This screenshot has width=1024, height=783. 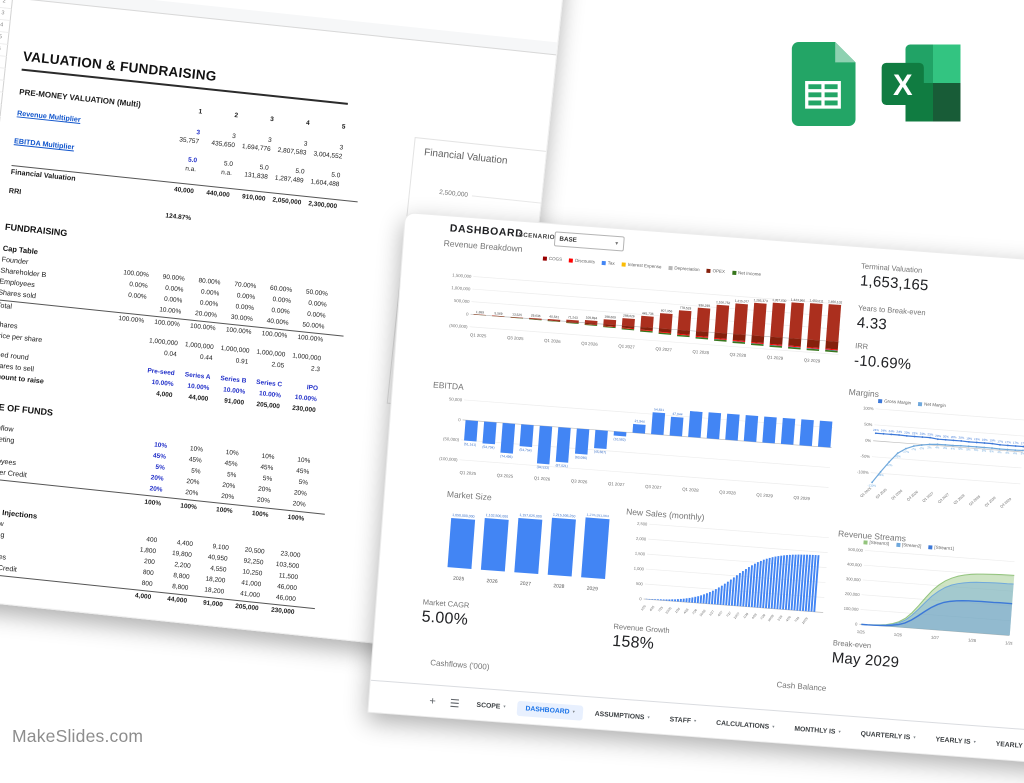 I want to click on kpi-terminal-valuation: Terminal Valuation 1,653,165, so click(x=894, y=278).